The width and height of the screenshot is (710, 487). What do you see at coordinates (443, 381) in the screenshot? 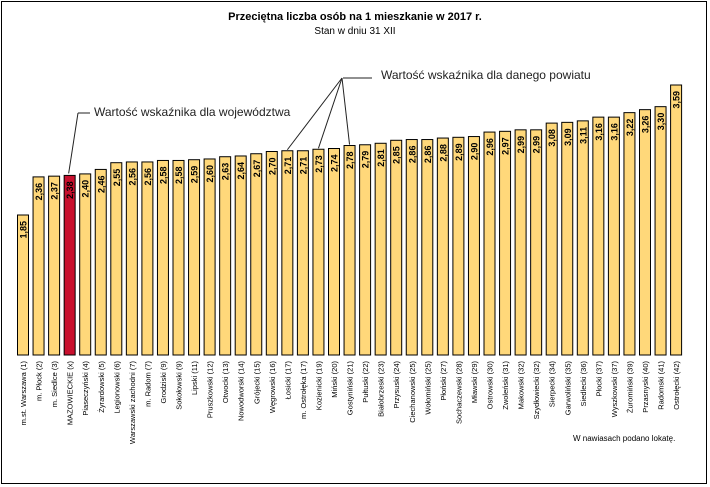
I see `category-label-27: Płoński (27)` at bounding box center [443, 381].